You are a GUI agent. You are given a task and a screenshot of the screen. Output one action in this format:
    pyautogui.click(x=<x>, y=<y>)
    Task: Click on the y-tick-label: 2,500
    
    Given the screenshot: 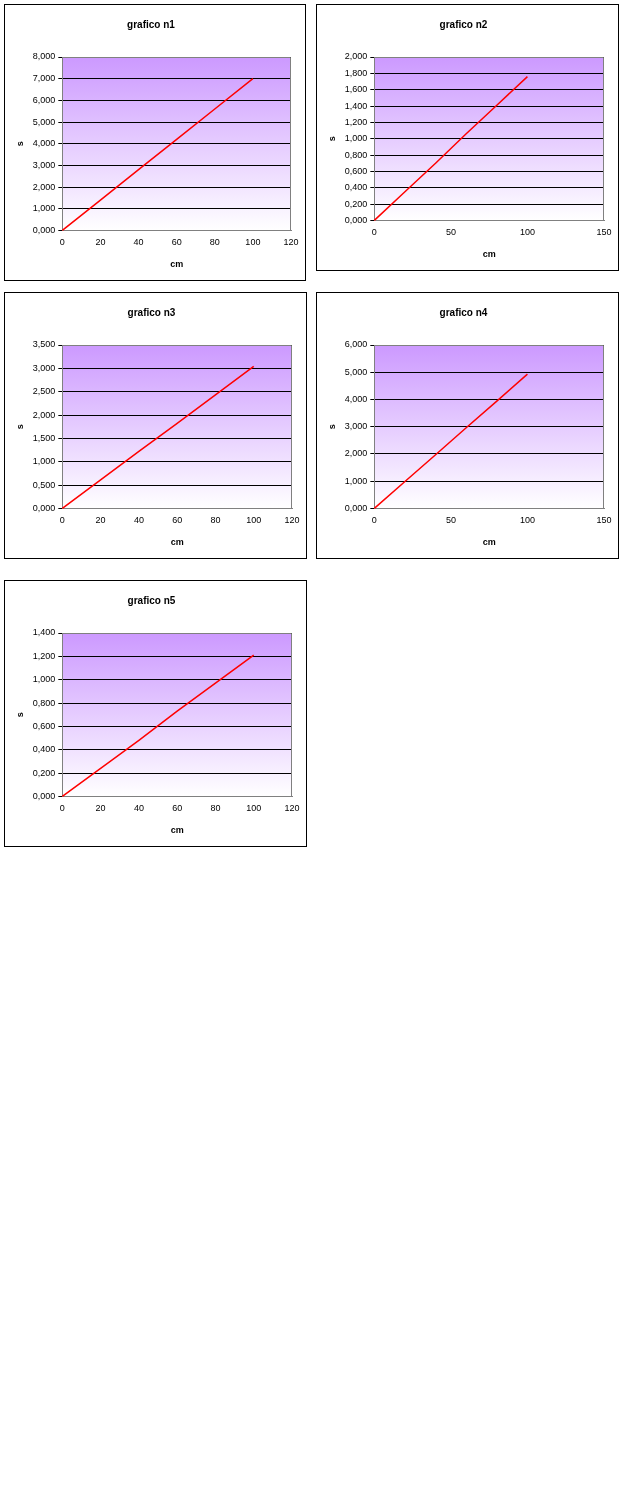 What is the action you would take?
    pyautogui.click(x=44, y=391)
    